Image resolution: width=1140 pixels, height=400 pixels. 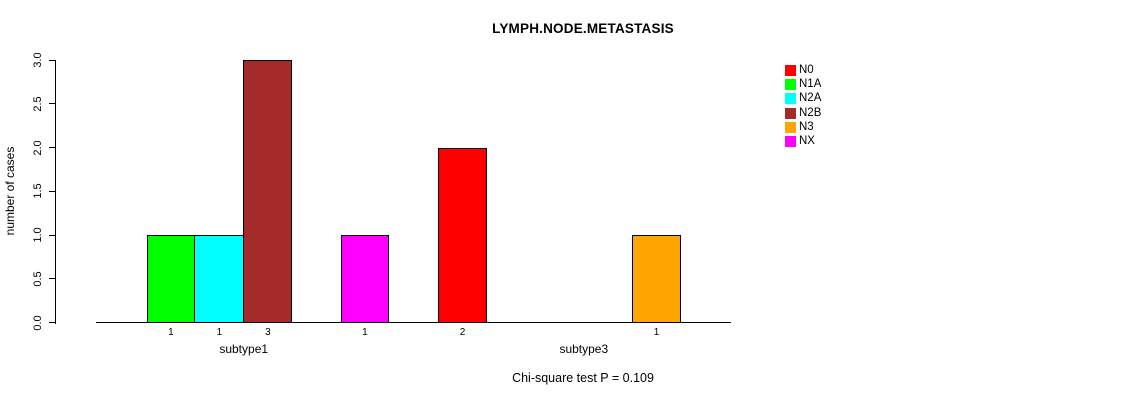 What do you see at coordinates (790, 99) in the screenshot?
I see `legend-swatch-N2A` at bounding box center [790, 99].